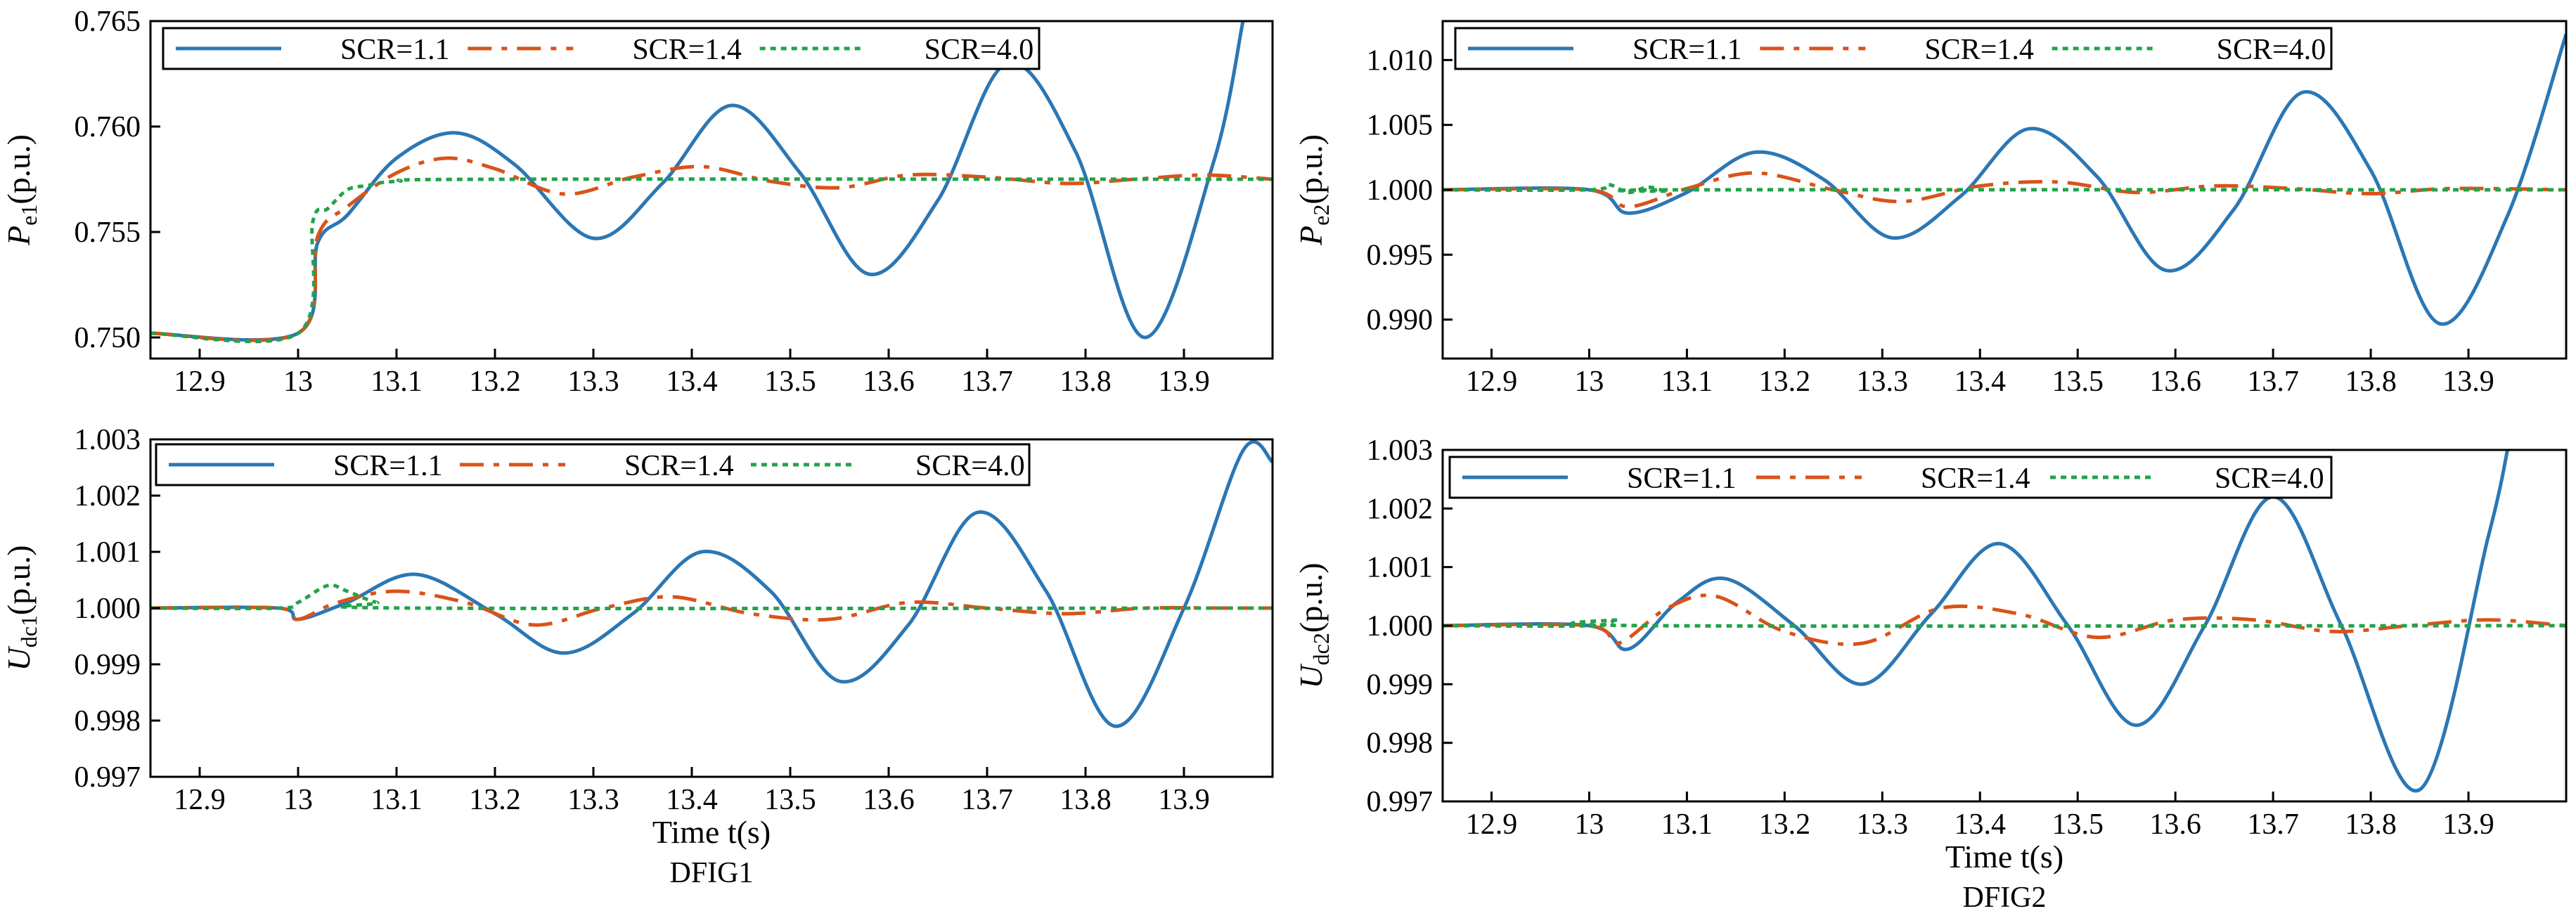 The width and height of the screenshot is (2576, 916). I want to click on y-axis-label: Pe2(p.u.), so click(1313, 190).